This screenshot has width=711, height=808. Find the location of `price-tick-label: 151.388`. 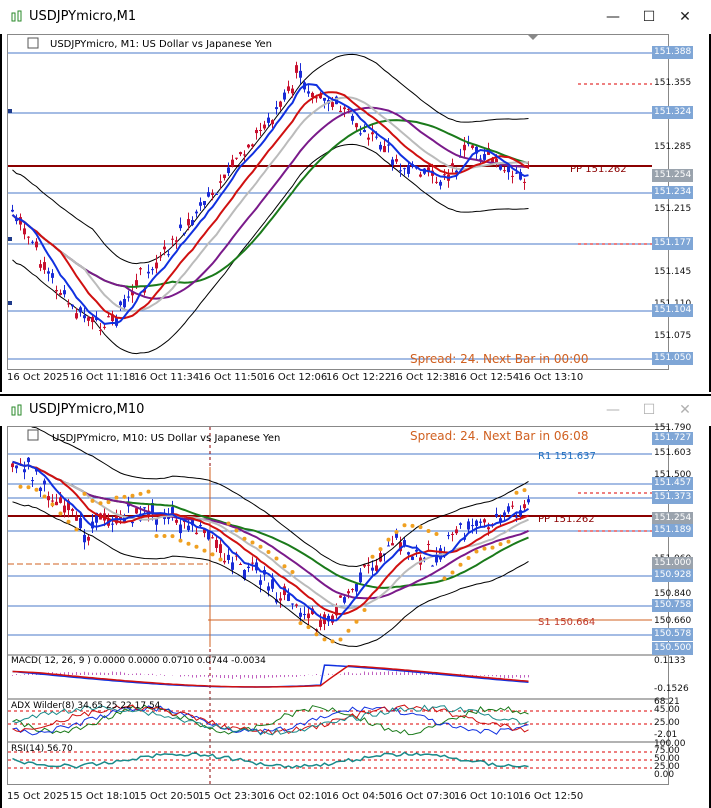

price-tick-label: 151.388 is located at coordinates (673, 52).